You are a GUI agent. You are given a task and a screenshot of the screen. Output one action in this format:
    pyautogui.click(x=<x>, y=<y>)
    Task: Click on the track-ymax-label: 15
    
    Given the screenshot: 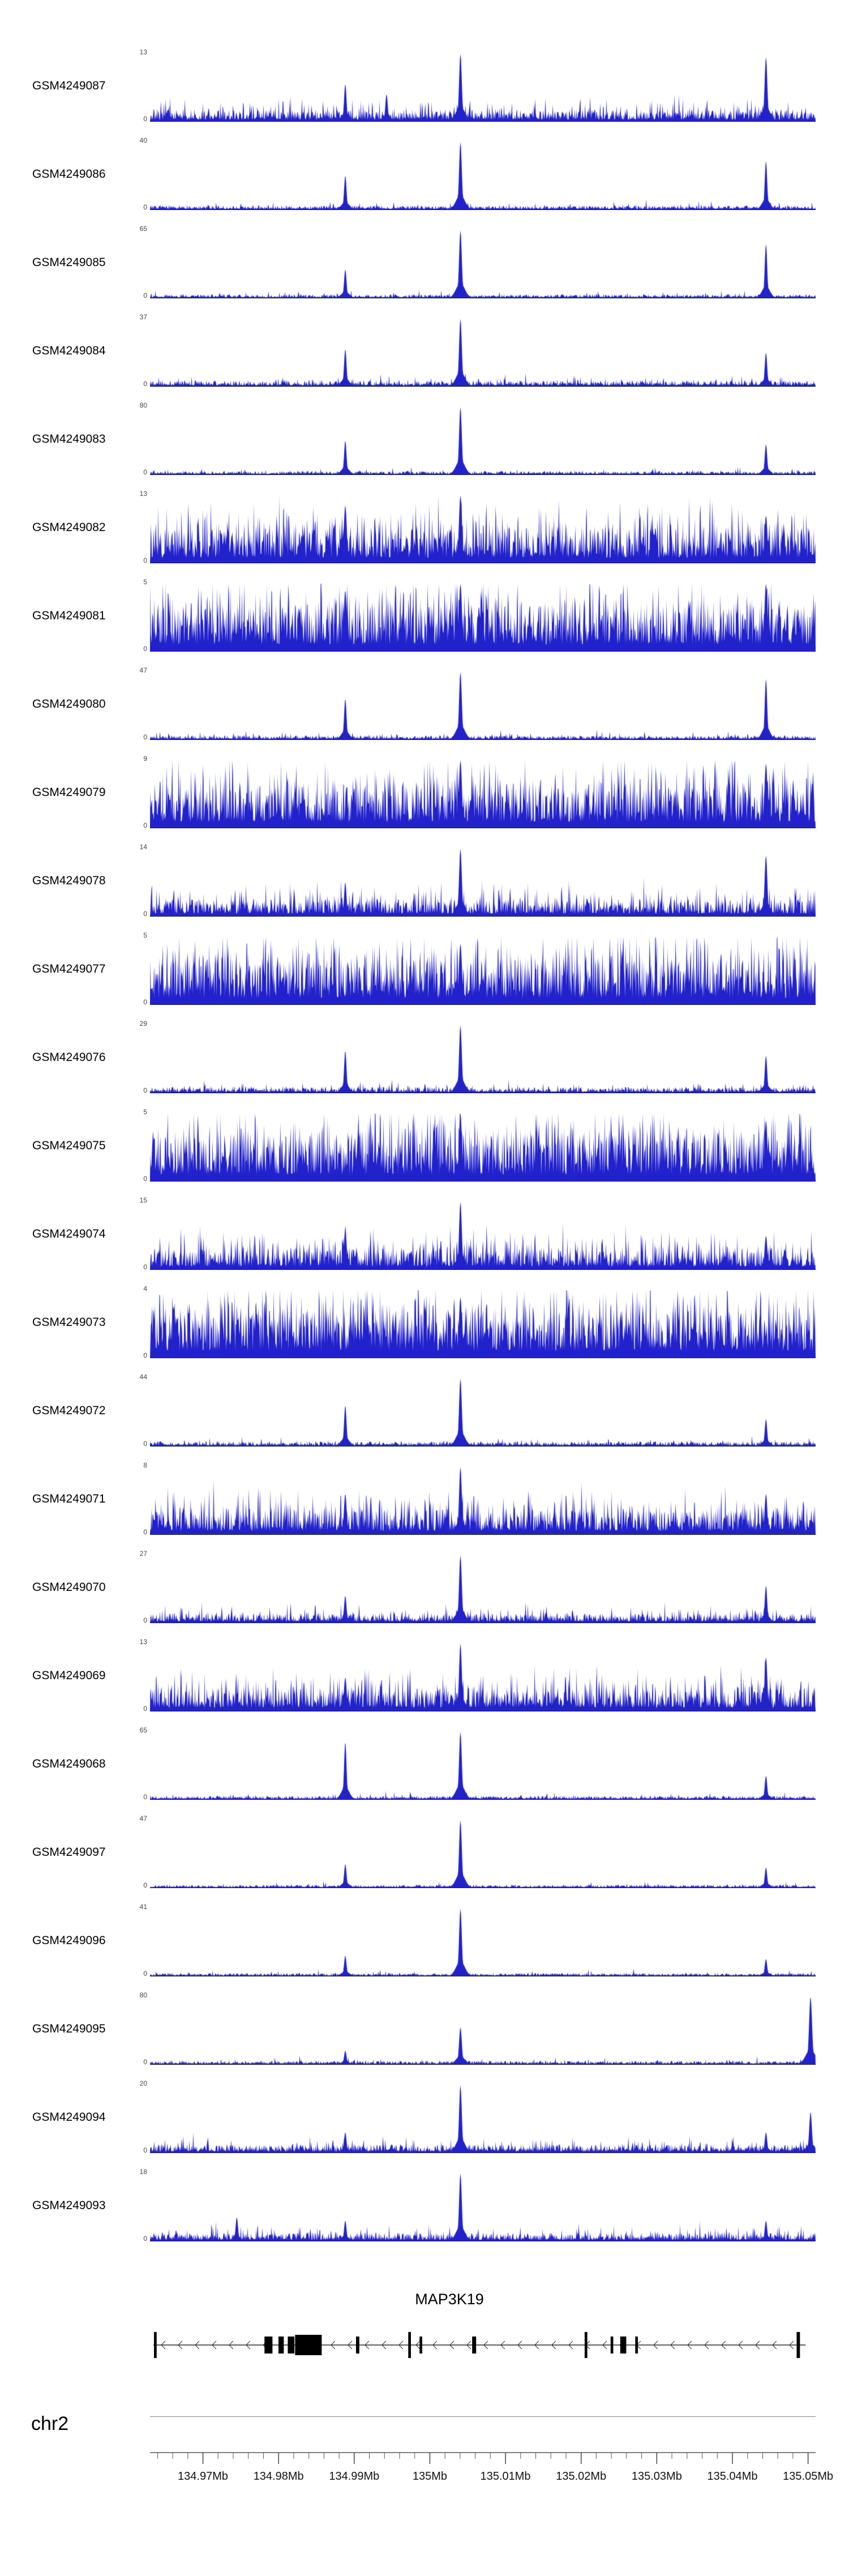 What is the action you would take?
    pyautogui.click(x=143, y=1200)
    